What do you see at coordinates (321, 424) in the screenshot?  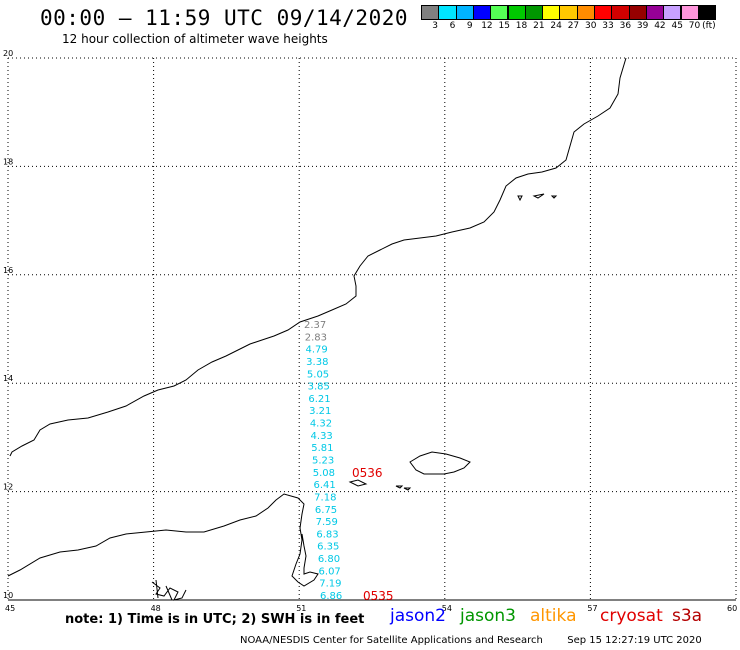 I see `wave-height-value: 4.32` at bounding box center [321, 424].